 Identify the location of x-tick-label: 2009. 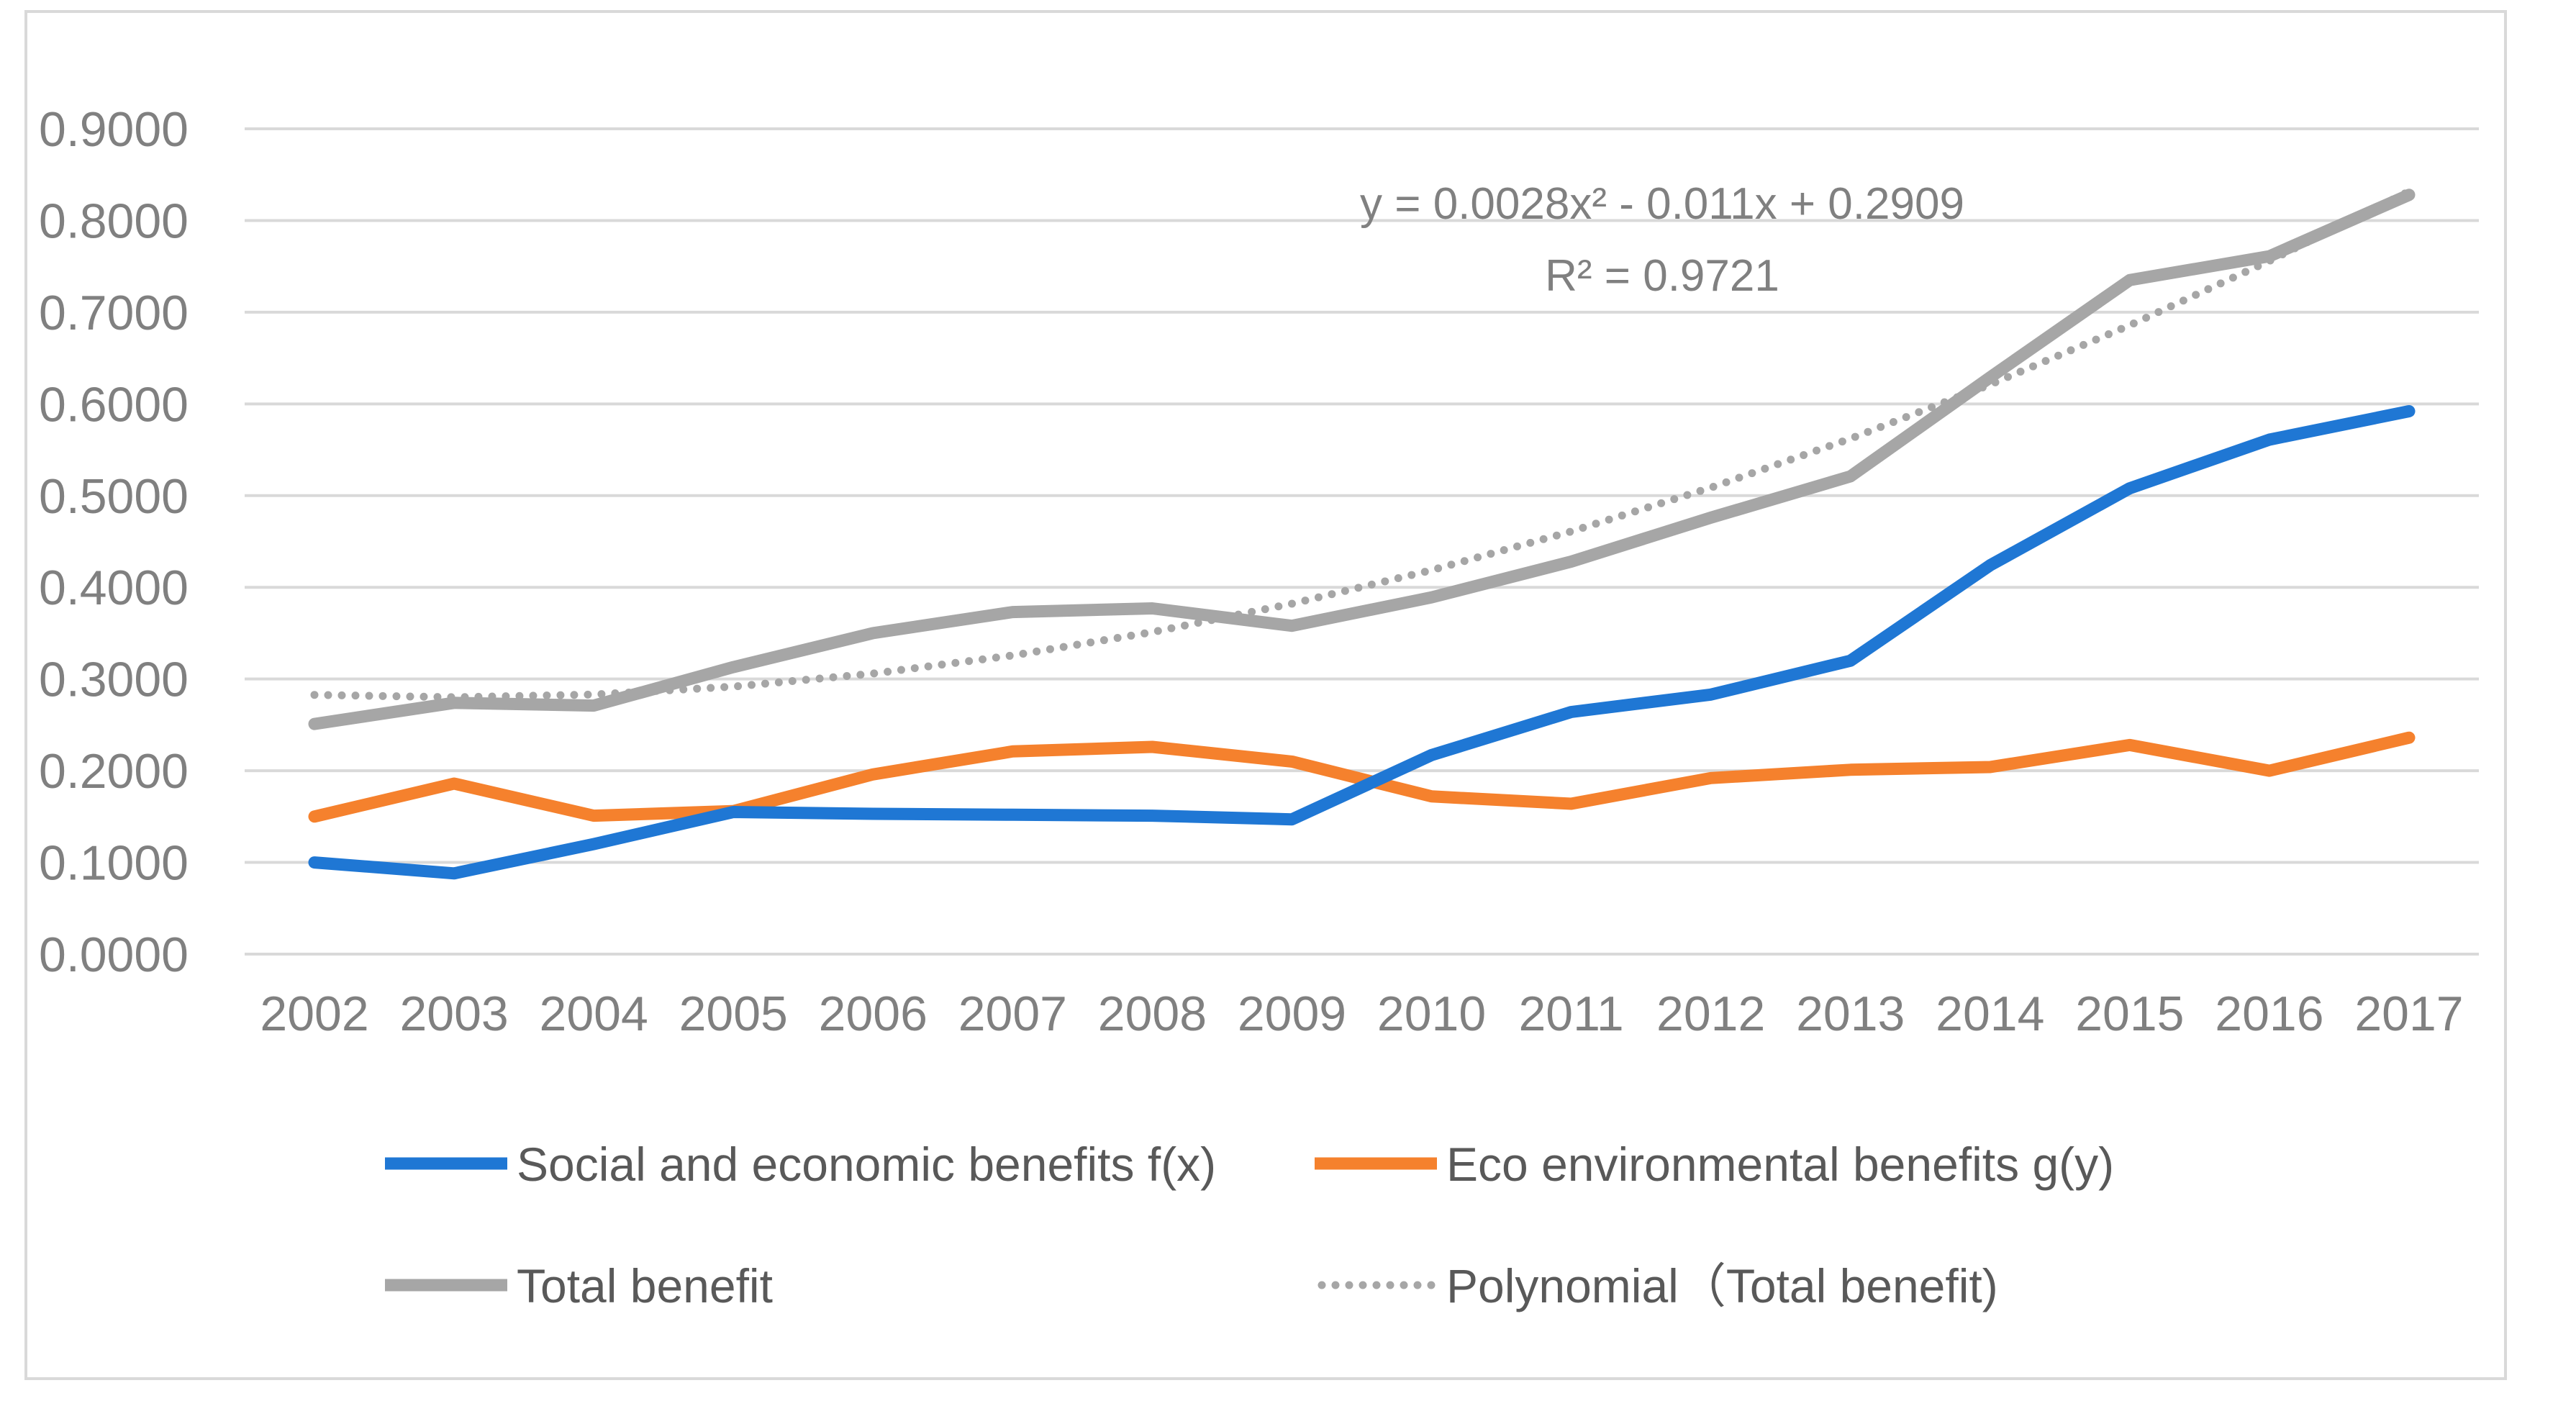
(1292, 1014).